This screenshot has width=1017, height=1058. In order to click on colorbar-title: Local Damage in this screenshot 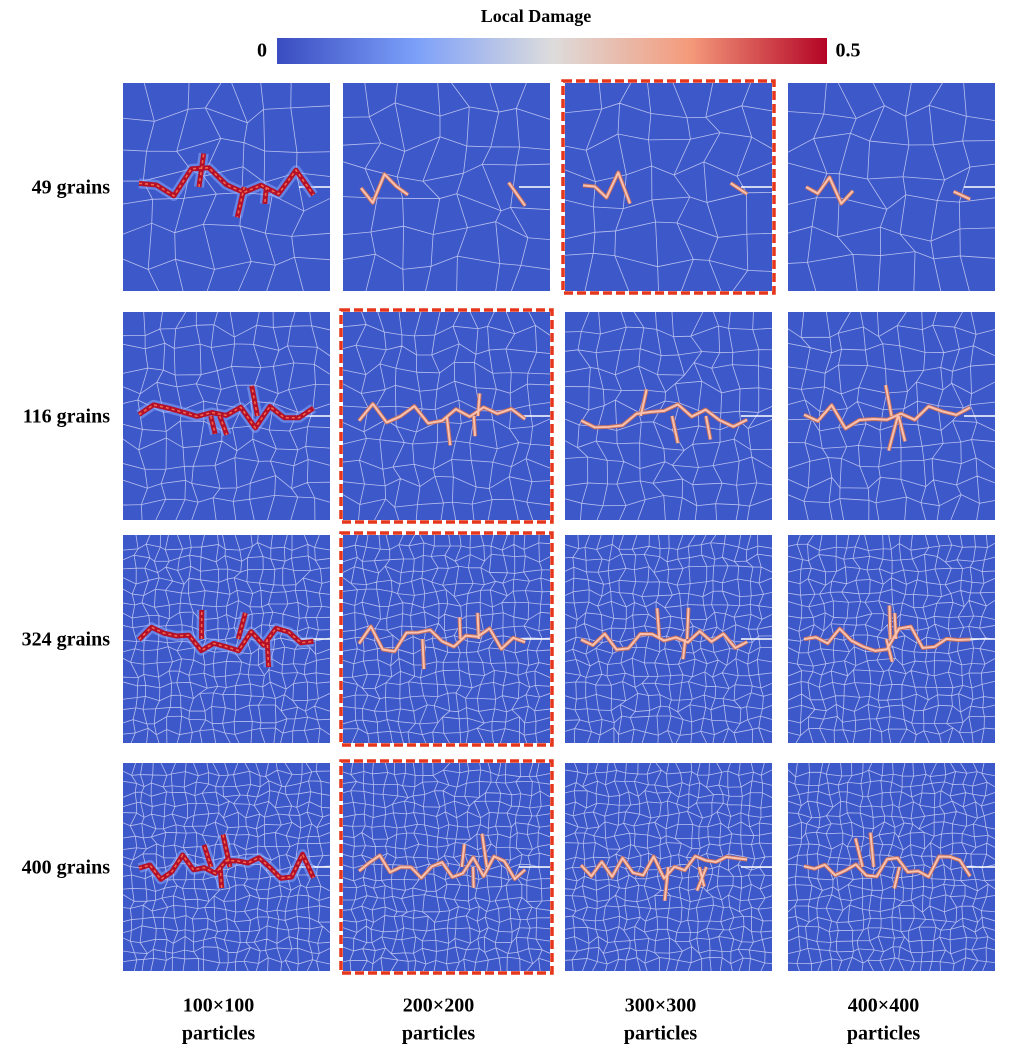, I will do `click(536, 16)`.